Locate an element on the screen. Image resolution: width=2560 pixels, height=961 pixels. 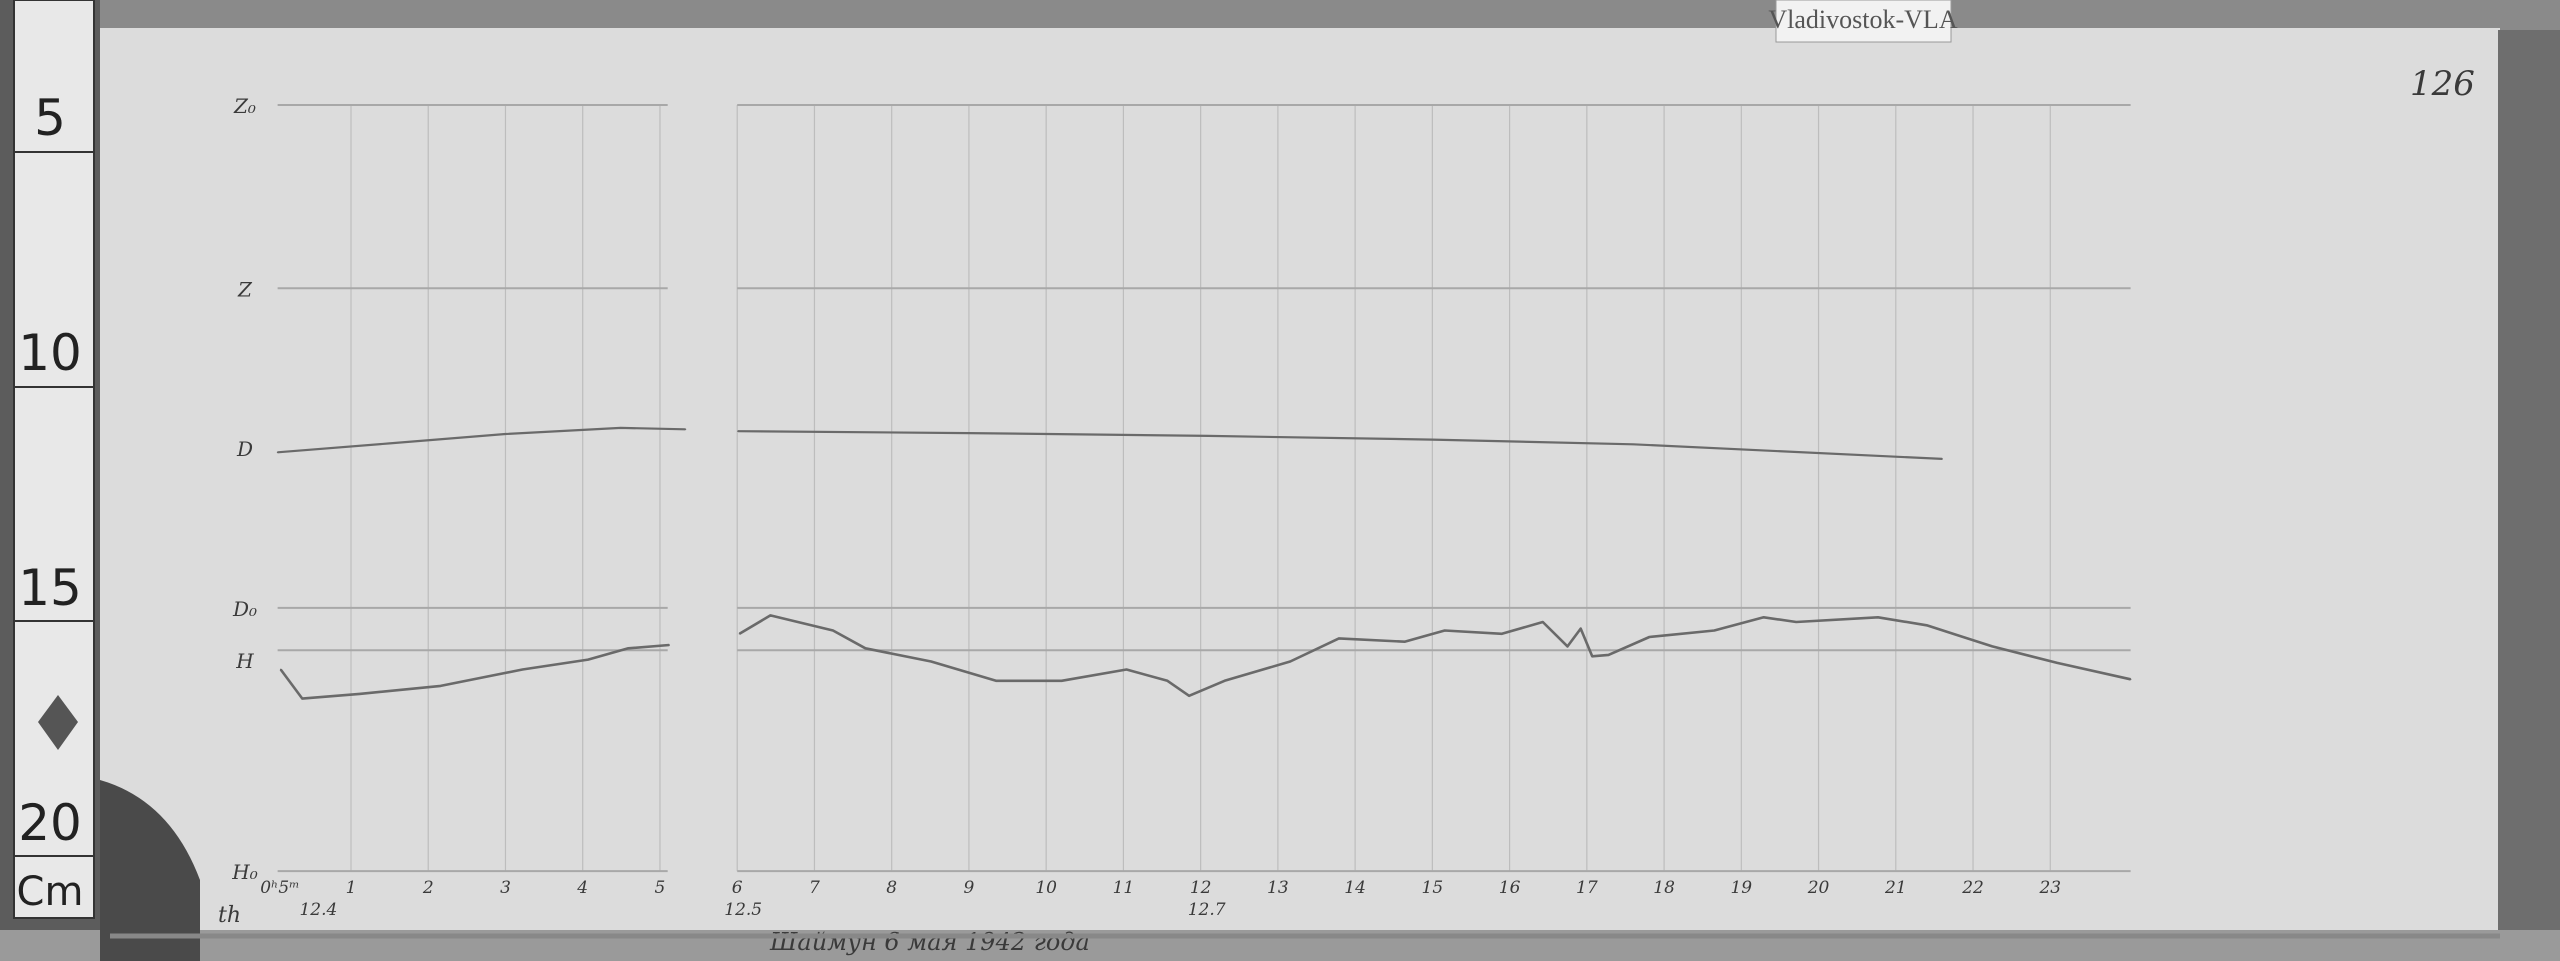
ruler-mark-5: 5 is located at coordinates (50, 118).